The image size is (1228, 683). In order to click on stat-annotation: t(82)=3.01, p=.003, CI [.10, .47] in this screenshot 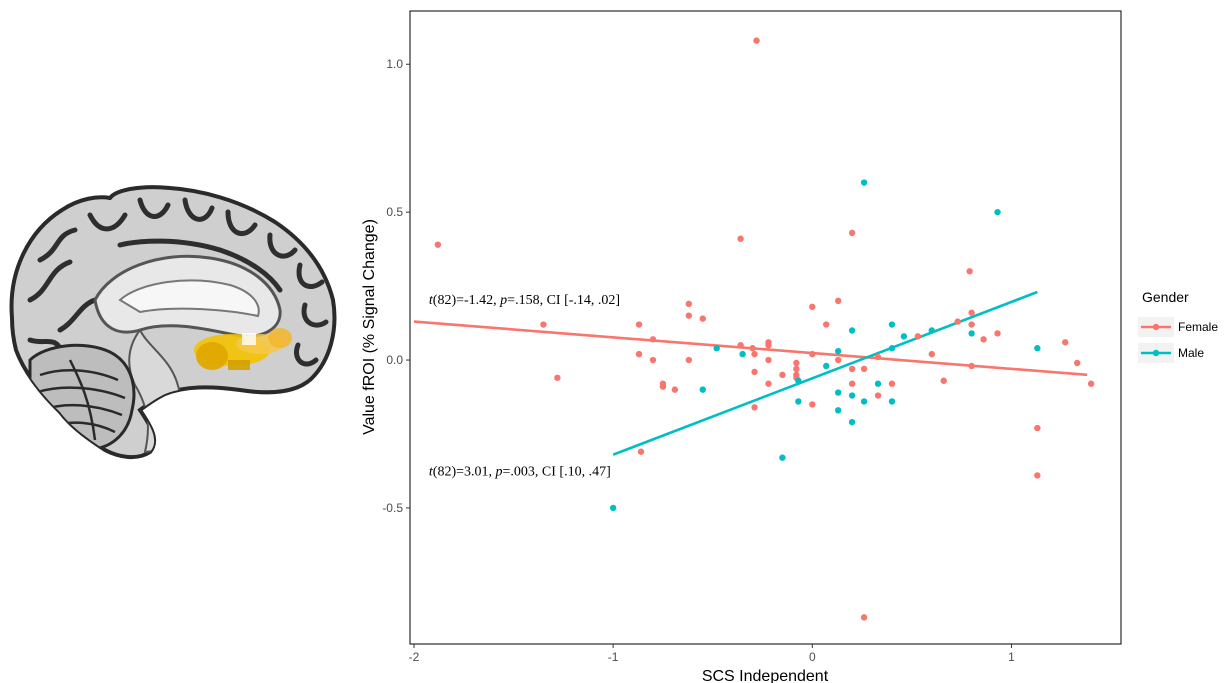, I will do `click(520, 471)`.